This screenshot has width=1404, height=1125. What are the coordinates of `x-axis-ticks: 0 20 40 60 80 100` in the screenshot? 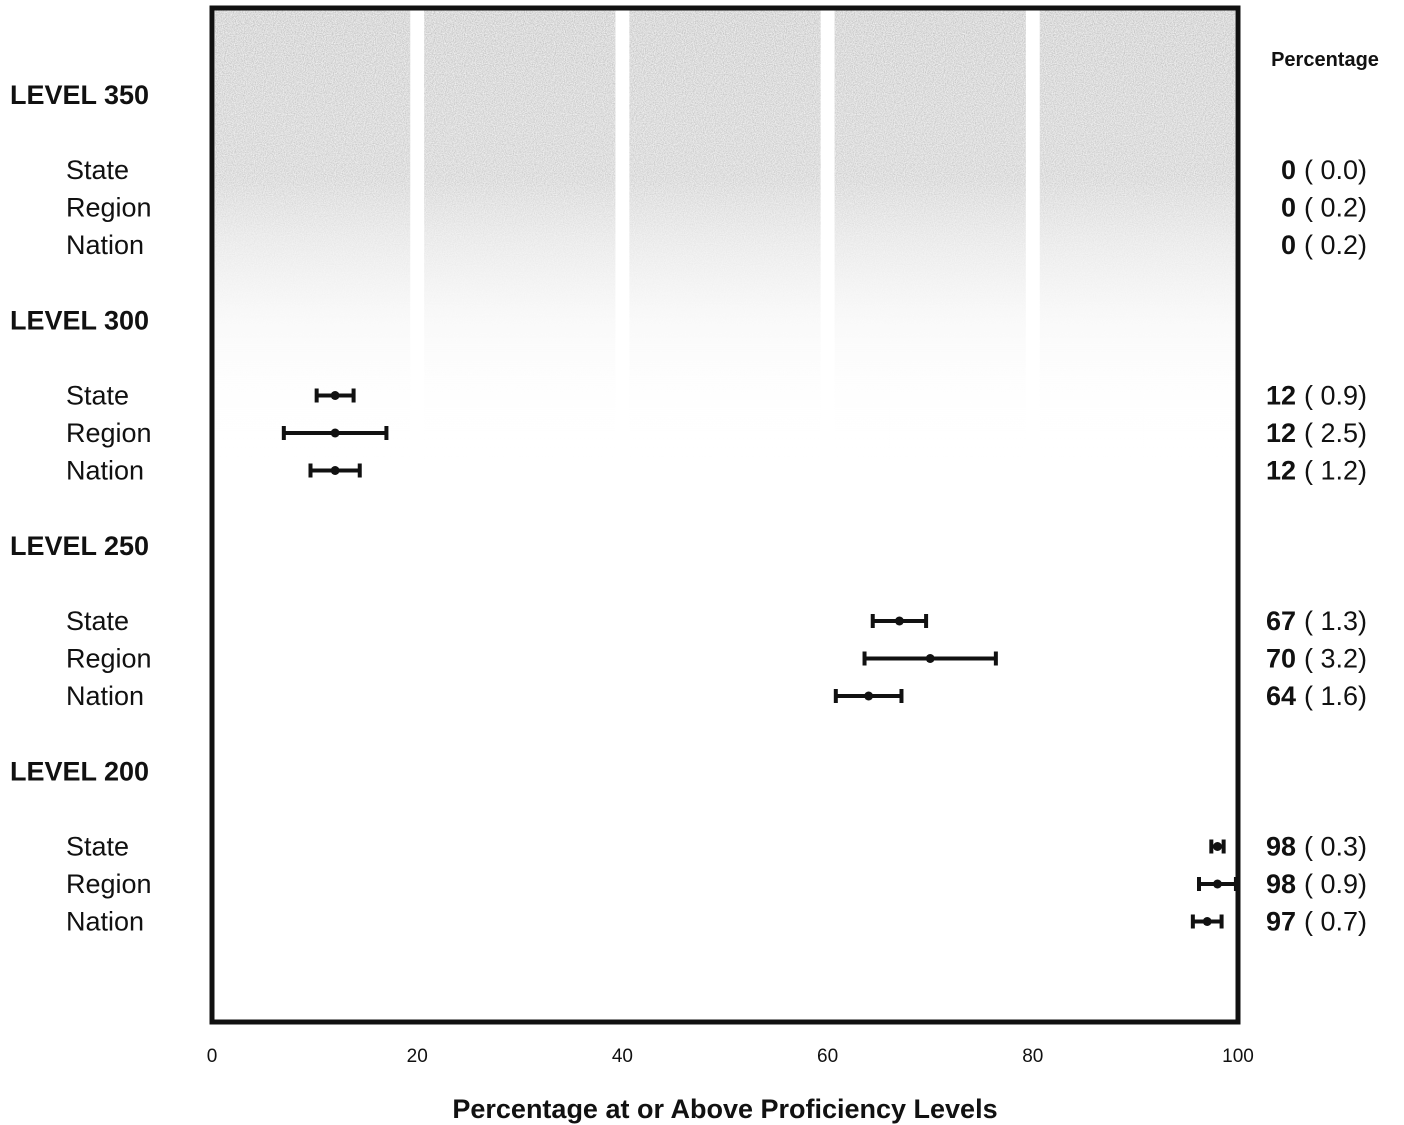 It's located at (730, 1056).